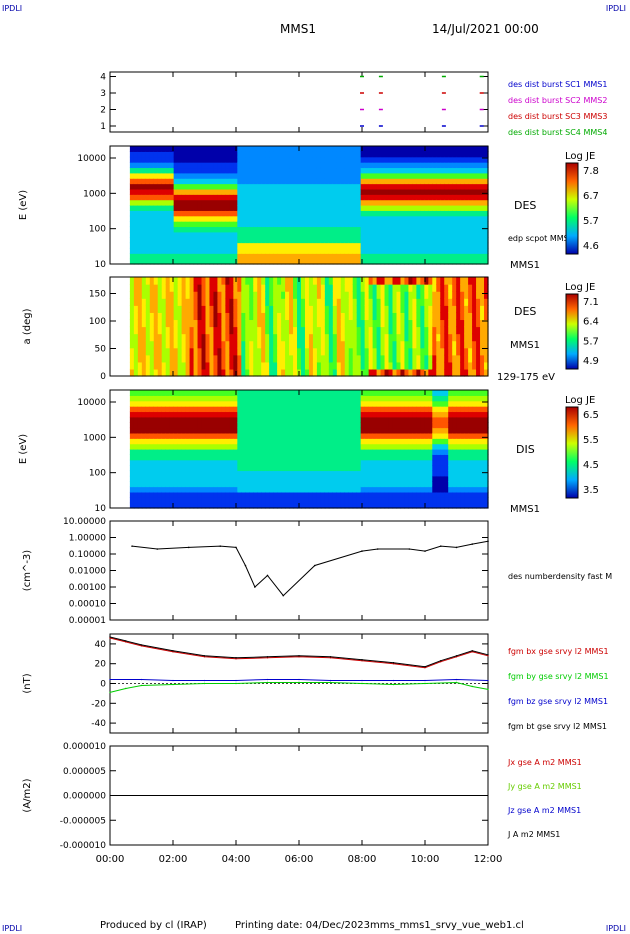 The height and width of the screenshot is (934, 630). I want to click on des-energy-colorbar-tick: 6.7, so click(591, 196).